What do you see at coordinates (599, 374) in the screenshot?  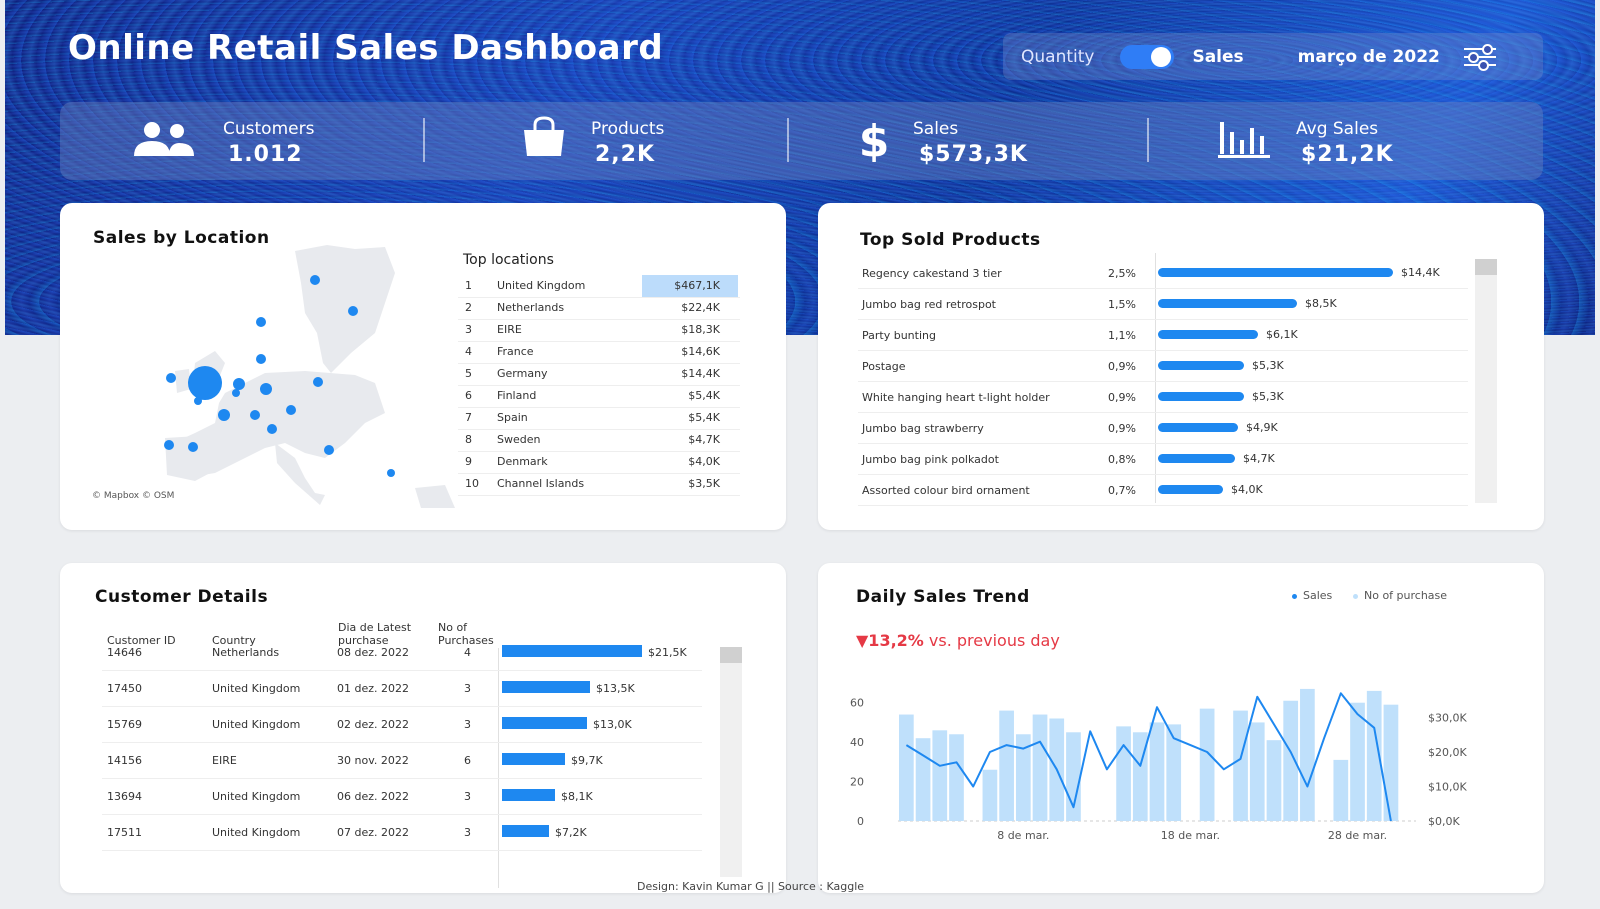 I see `location-row: 5 Germany $14,4K` at bounding box center [599, 374].